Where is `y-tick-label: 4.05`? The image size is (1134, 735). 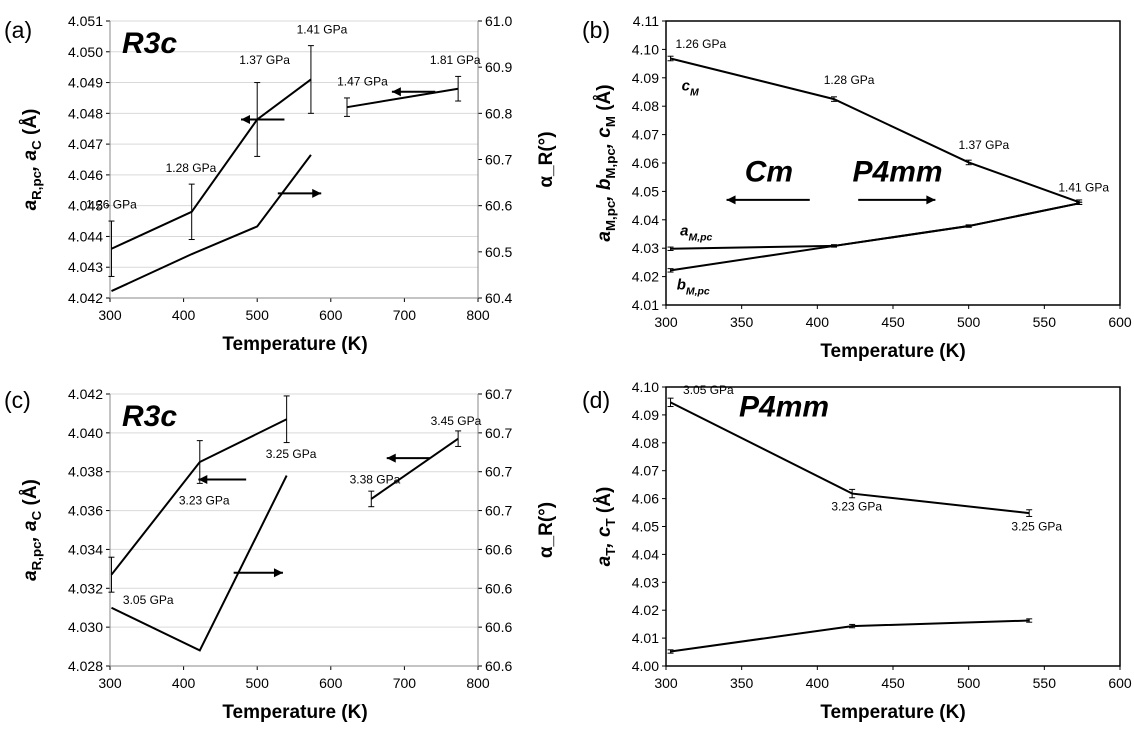 y-tick-label: 4.05 is located at coordinates (645, 527).